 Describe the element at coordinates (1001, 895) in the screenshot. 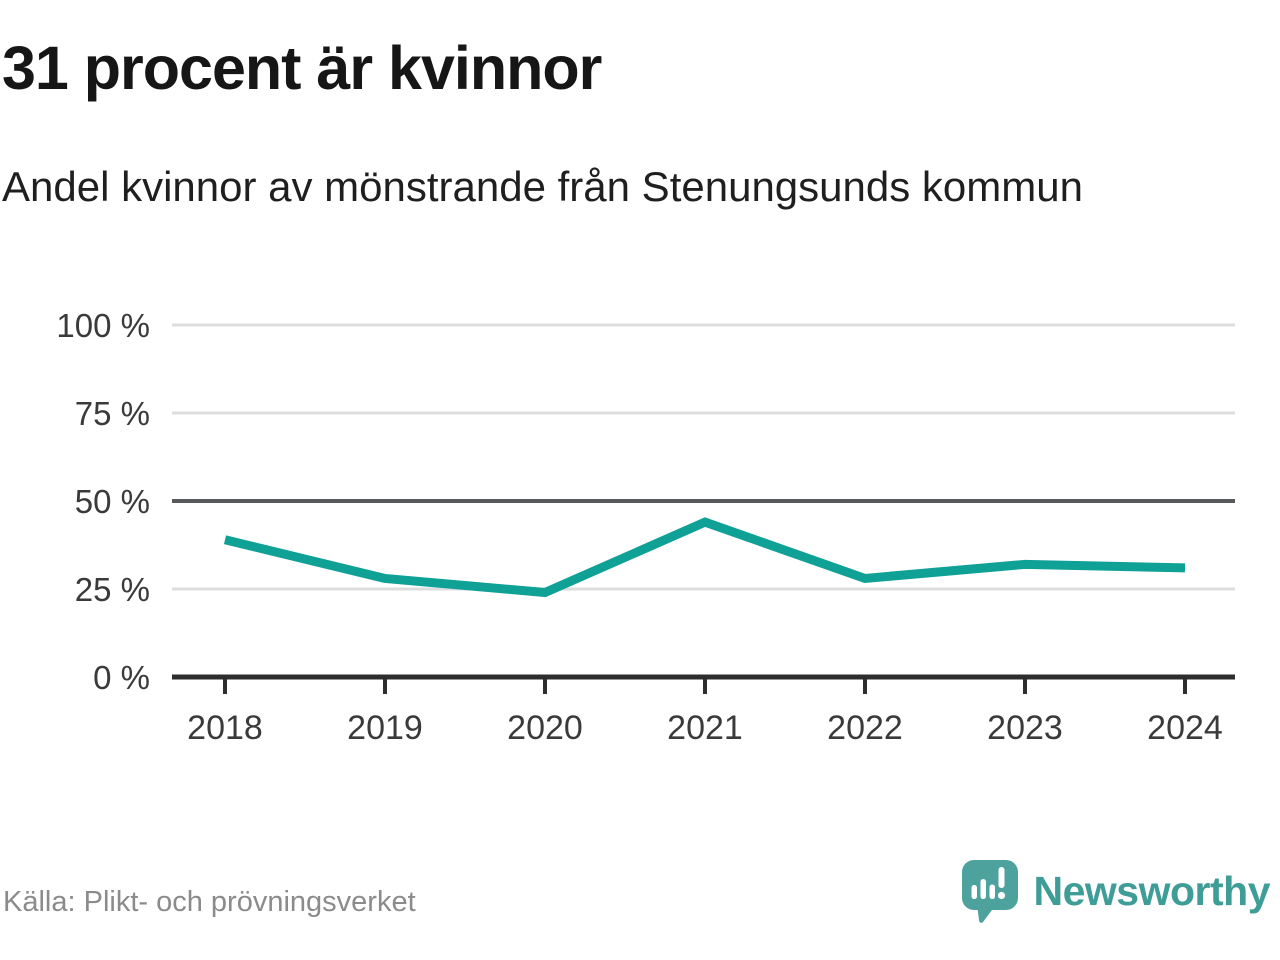

I see `logo-exclamation-dot` at that location.